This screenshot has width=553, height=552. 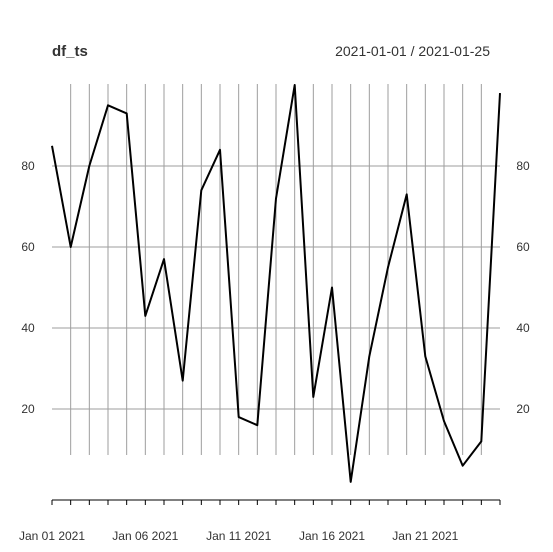 What do you see at coordinates (28, 328) in the screenshot?
I see `y-tick-label-left: 40` at bounding box center [28, 328].